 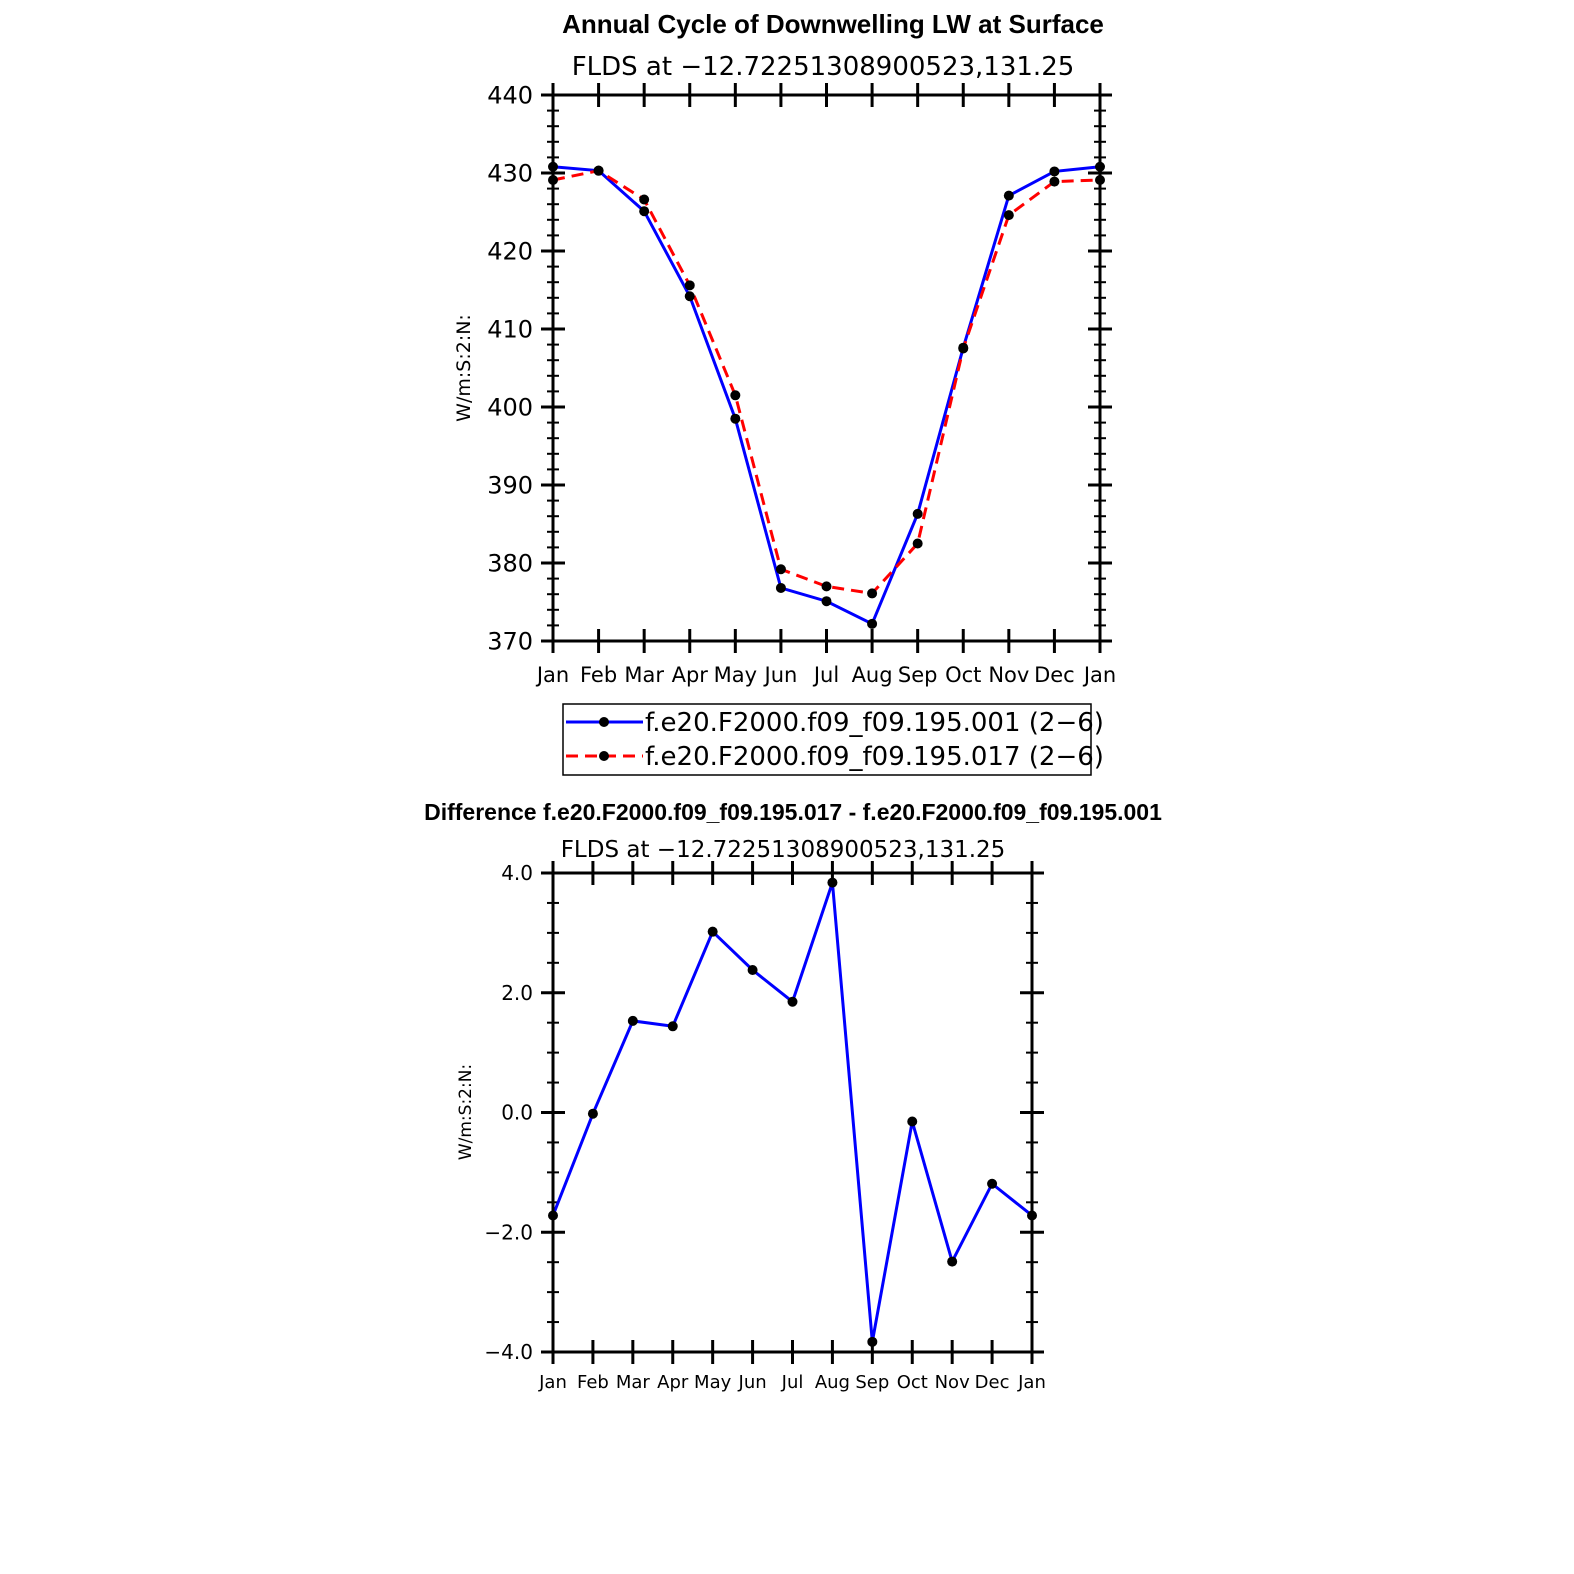 What do you see at coordinates (510, 408) in the screenshot?
I see `y-tick-label: 400` at bounding box center [510, 408].